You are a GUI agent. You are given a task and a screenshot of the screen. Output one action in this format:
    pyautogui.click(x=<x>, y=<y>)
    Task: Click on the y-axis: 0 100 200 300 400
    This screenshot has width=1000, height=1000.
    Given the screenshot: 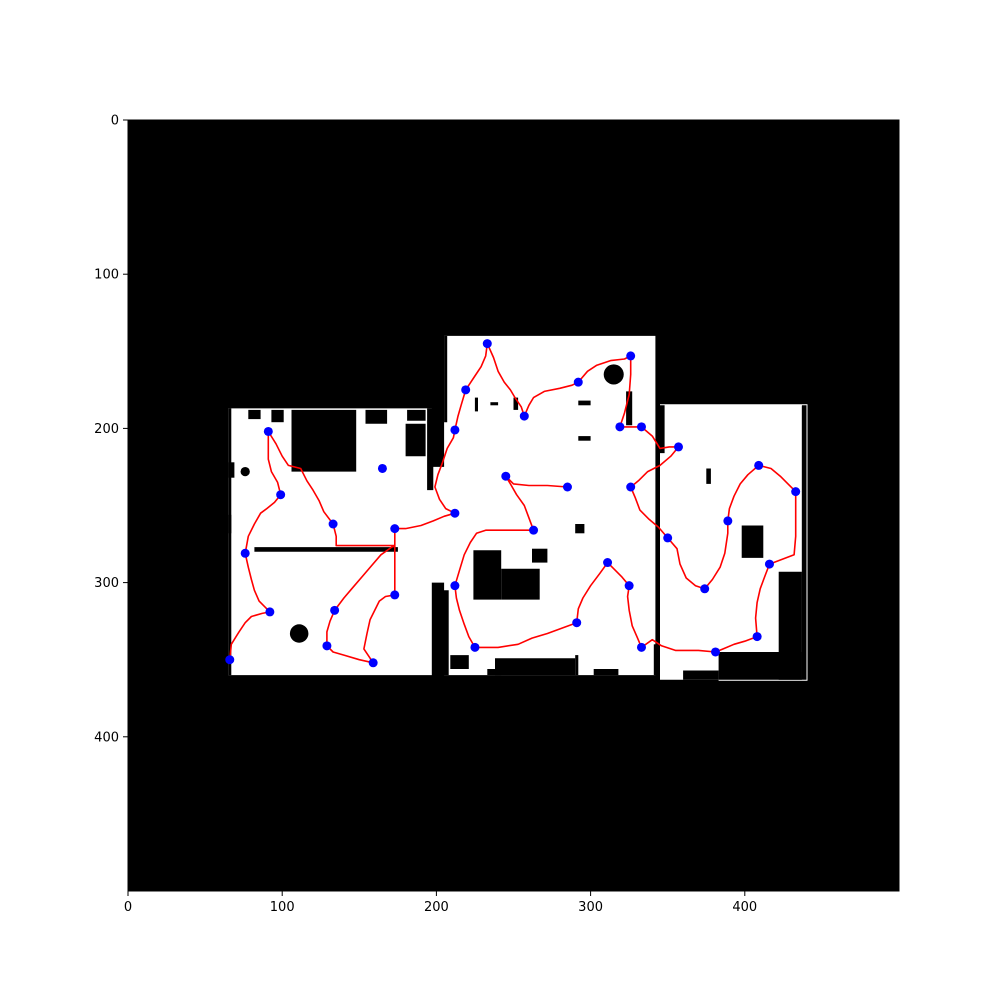 What is the action you would take?
    pyautogui.click(x=111, y=429)
    